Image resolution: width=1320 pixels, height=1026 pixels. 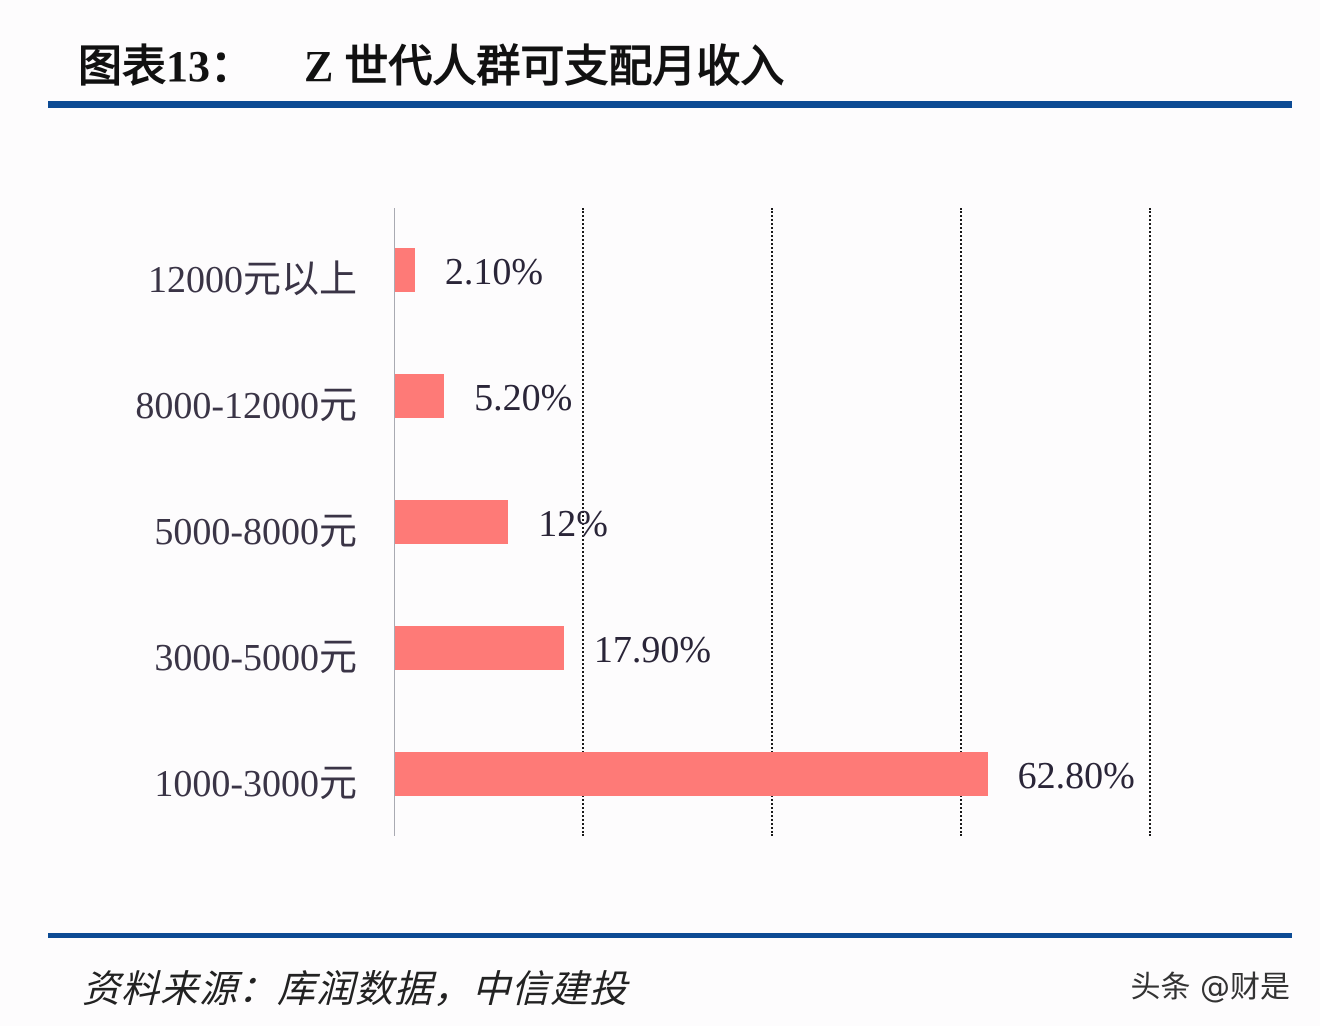 What do you see at coordinates (1210, 987) in the screenshot?
I see `watermark: 头条 @财是` at bounding box center [1210, 987].